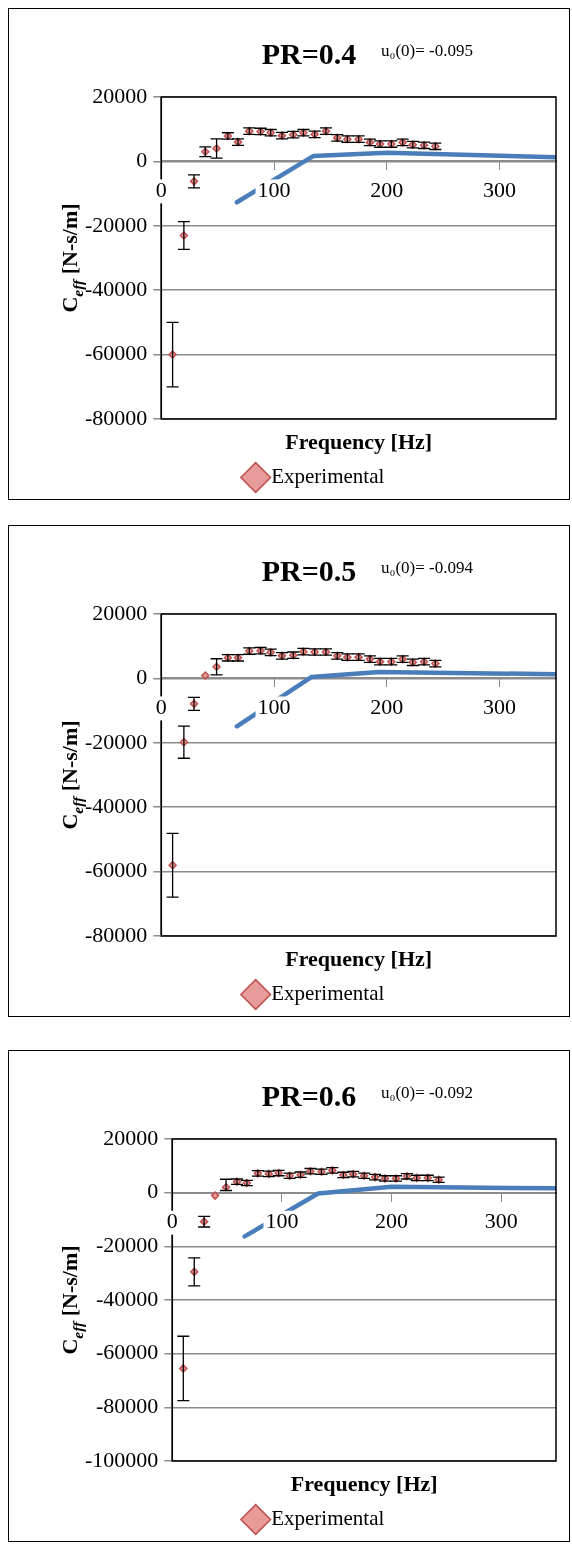 Image resolution: width=572 pixels, height=1546 pixels. I want to click on text: u₀(0)= -0.095, so click(427, 50).